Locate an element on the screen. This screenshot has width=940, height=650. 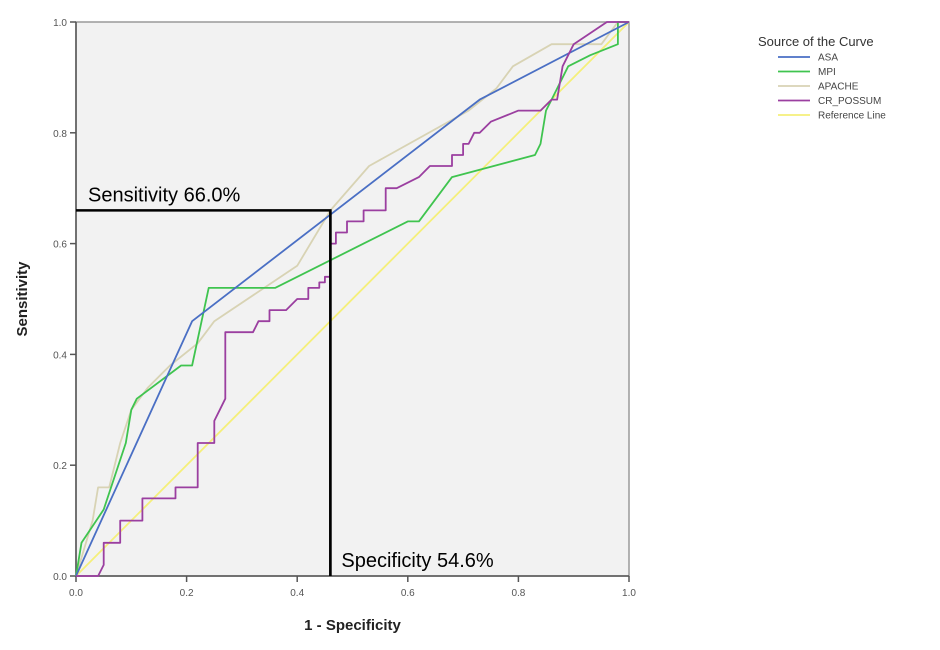
y-axis-title: Sensitivity is located at coordinates (22, 299).